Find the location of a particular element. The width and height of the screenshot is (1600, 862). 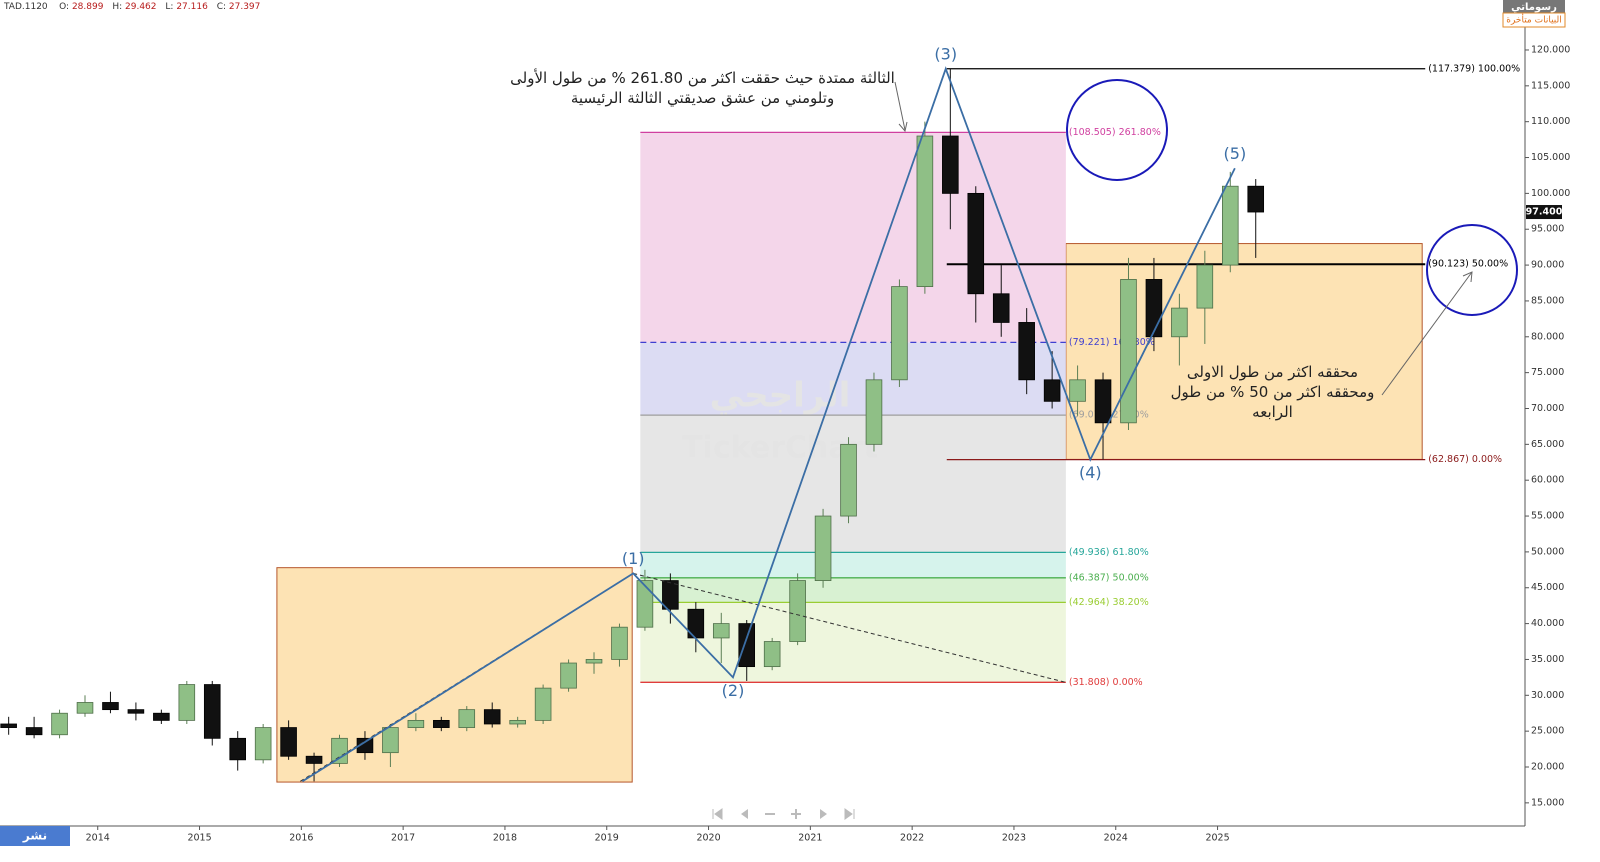

nav-first is located at coordinates (717, 814).